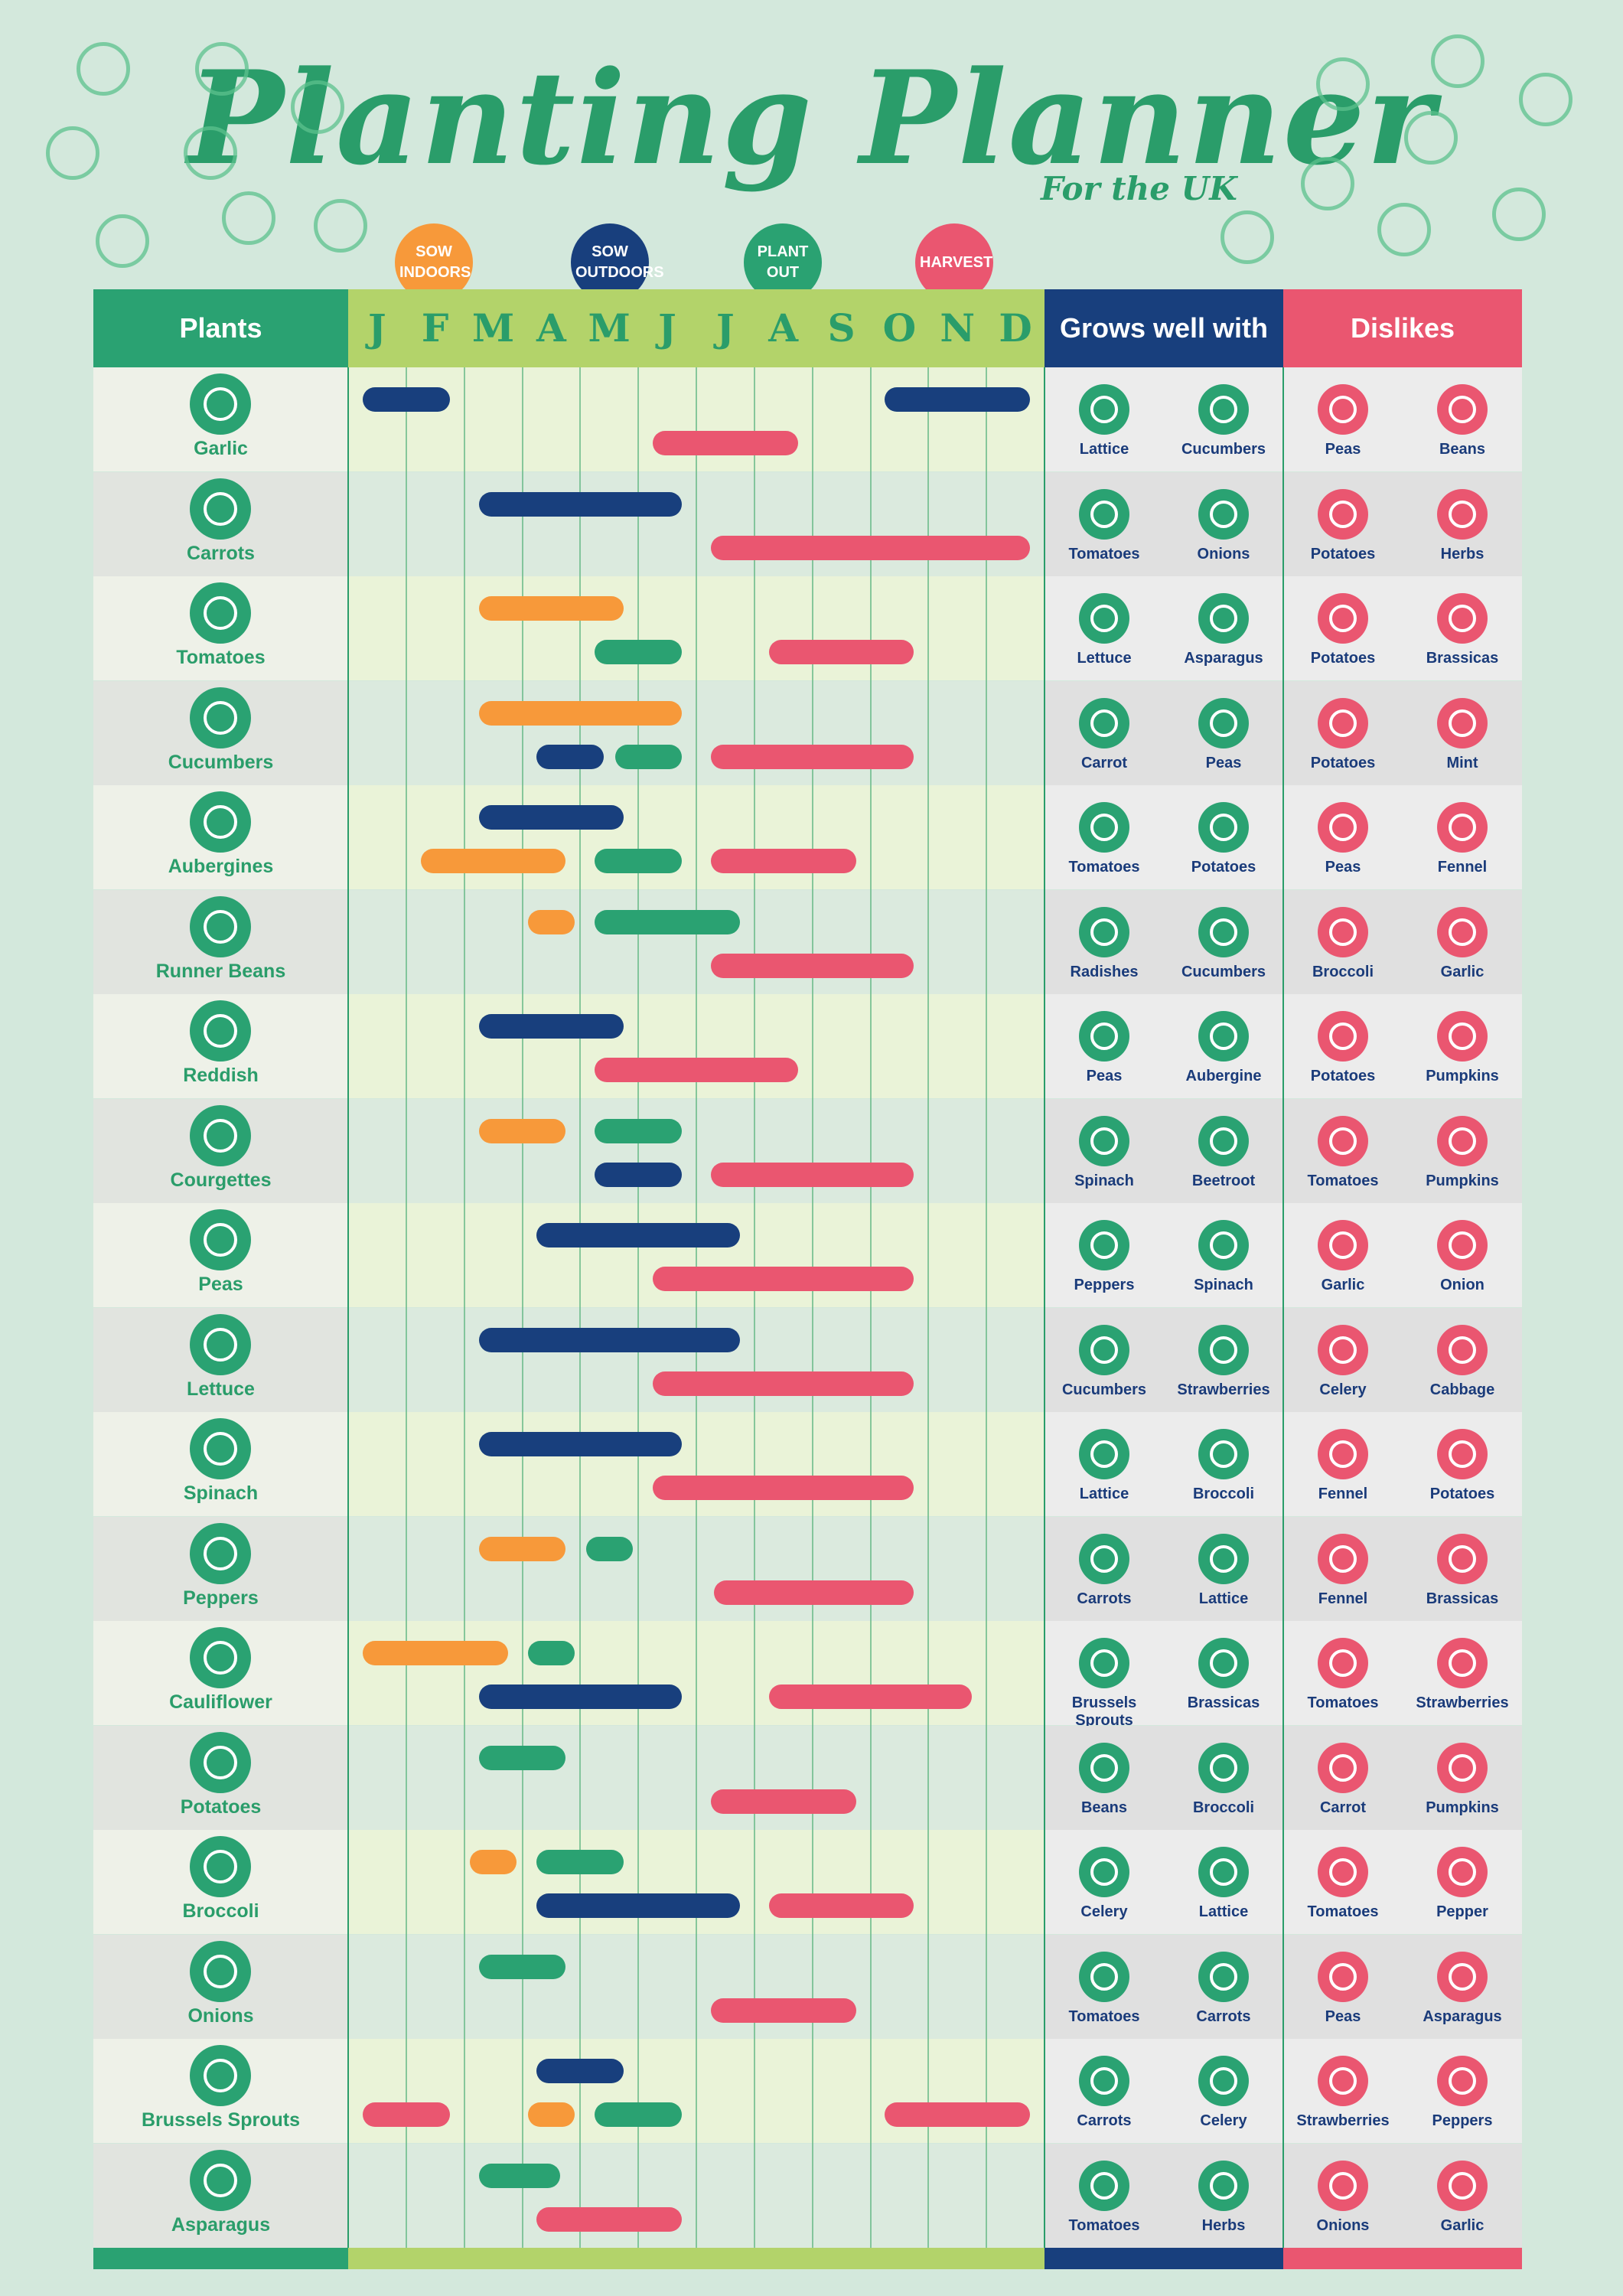  What do you see at coordinates (221, 1180) in the screenshot?
I see `plant-name: Courgettes` at bounding box center [221, 1180].